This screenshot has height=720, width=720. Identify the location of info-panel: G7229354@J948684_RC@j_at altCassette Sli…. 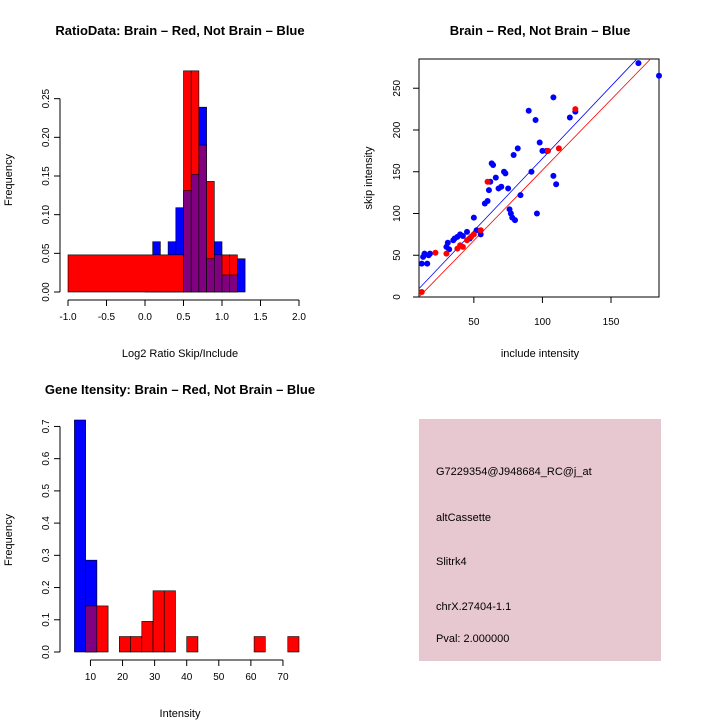
(540, 540).